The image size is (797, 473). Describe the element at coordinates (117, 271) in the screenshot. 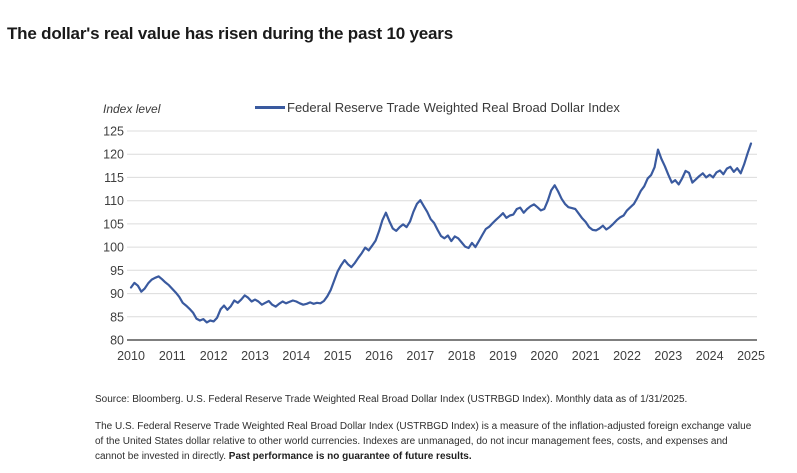

I see `y-tick-label: 95` at that location.